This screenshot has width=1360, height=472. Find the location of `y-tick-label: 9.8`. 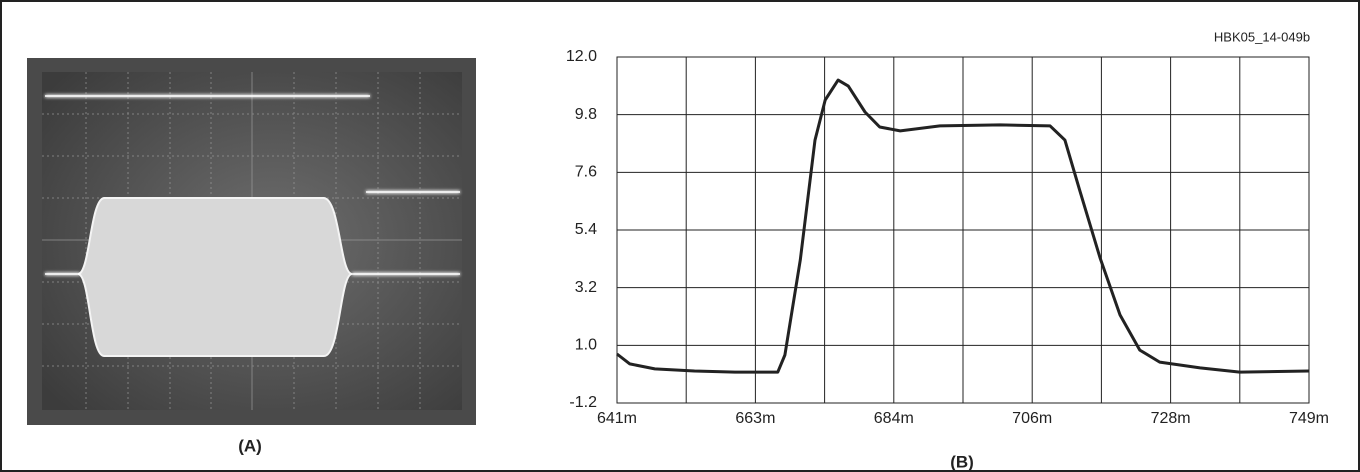

y-tick-label: 9.8 is located at coordinates (586, 114).